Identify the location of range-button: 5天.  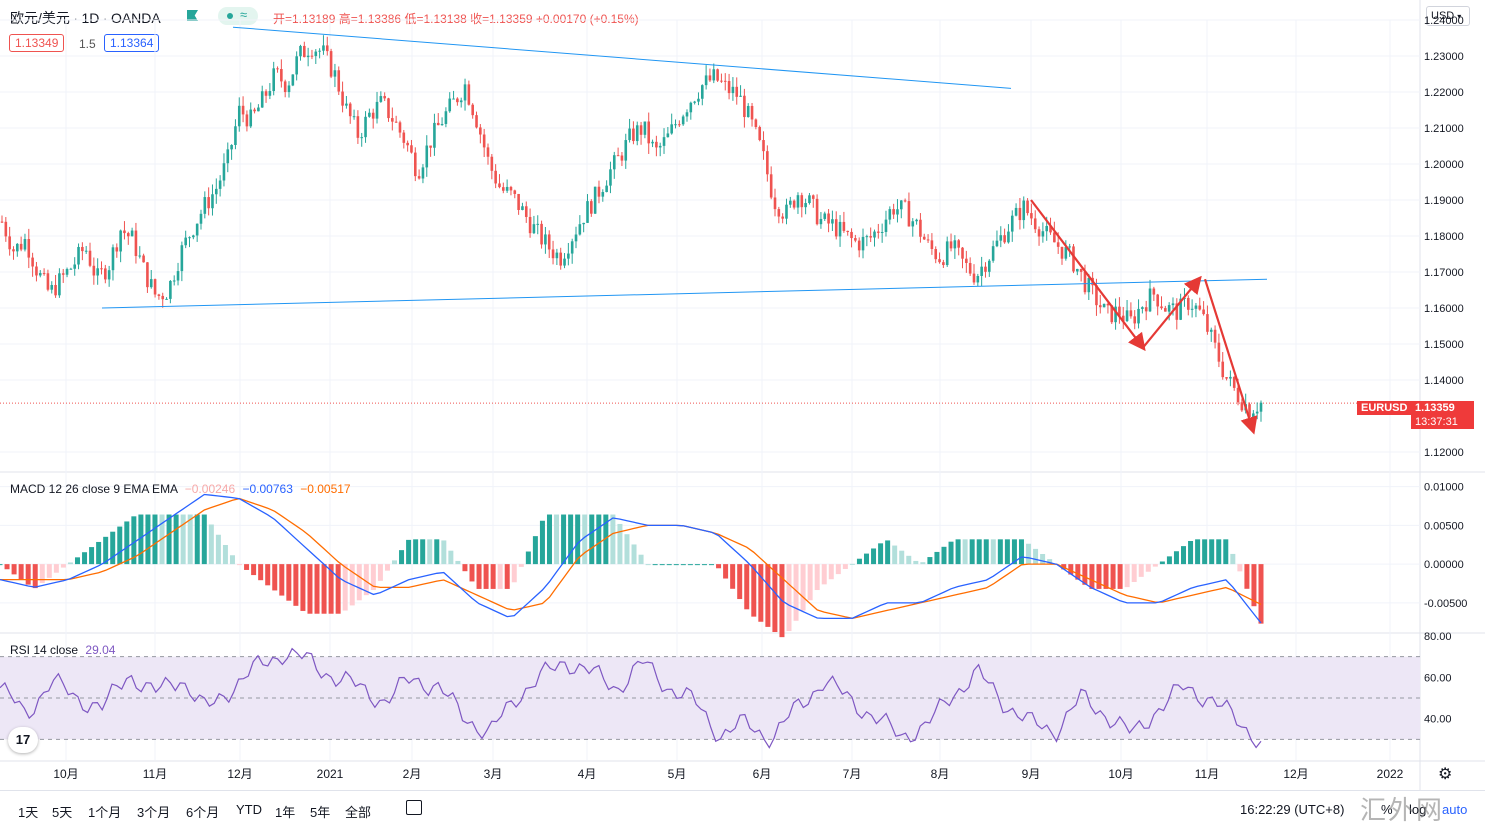
(62, 812).